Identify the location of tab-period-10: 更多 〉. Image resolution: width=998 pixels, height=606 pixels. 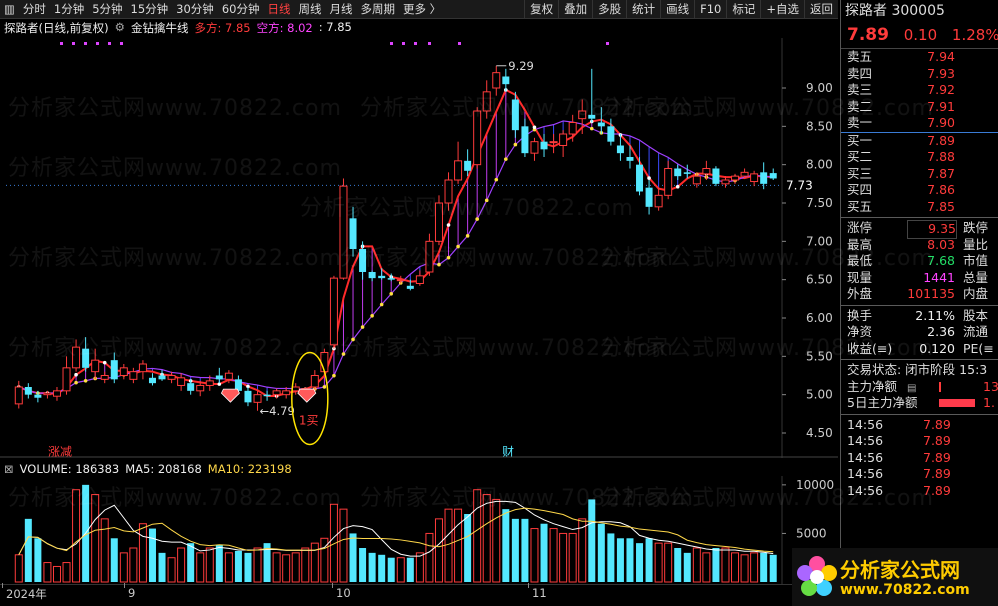
(422, 9).